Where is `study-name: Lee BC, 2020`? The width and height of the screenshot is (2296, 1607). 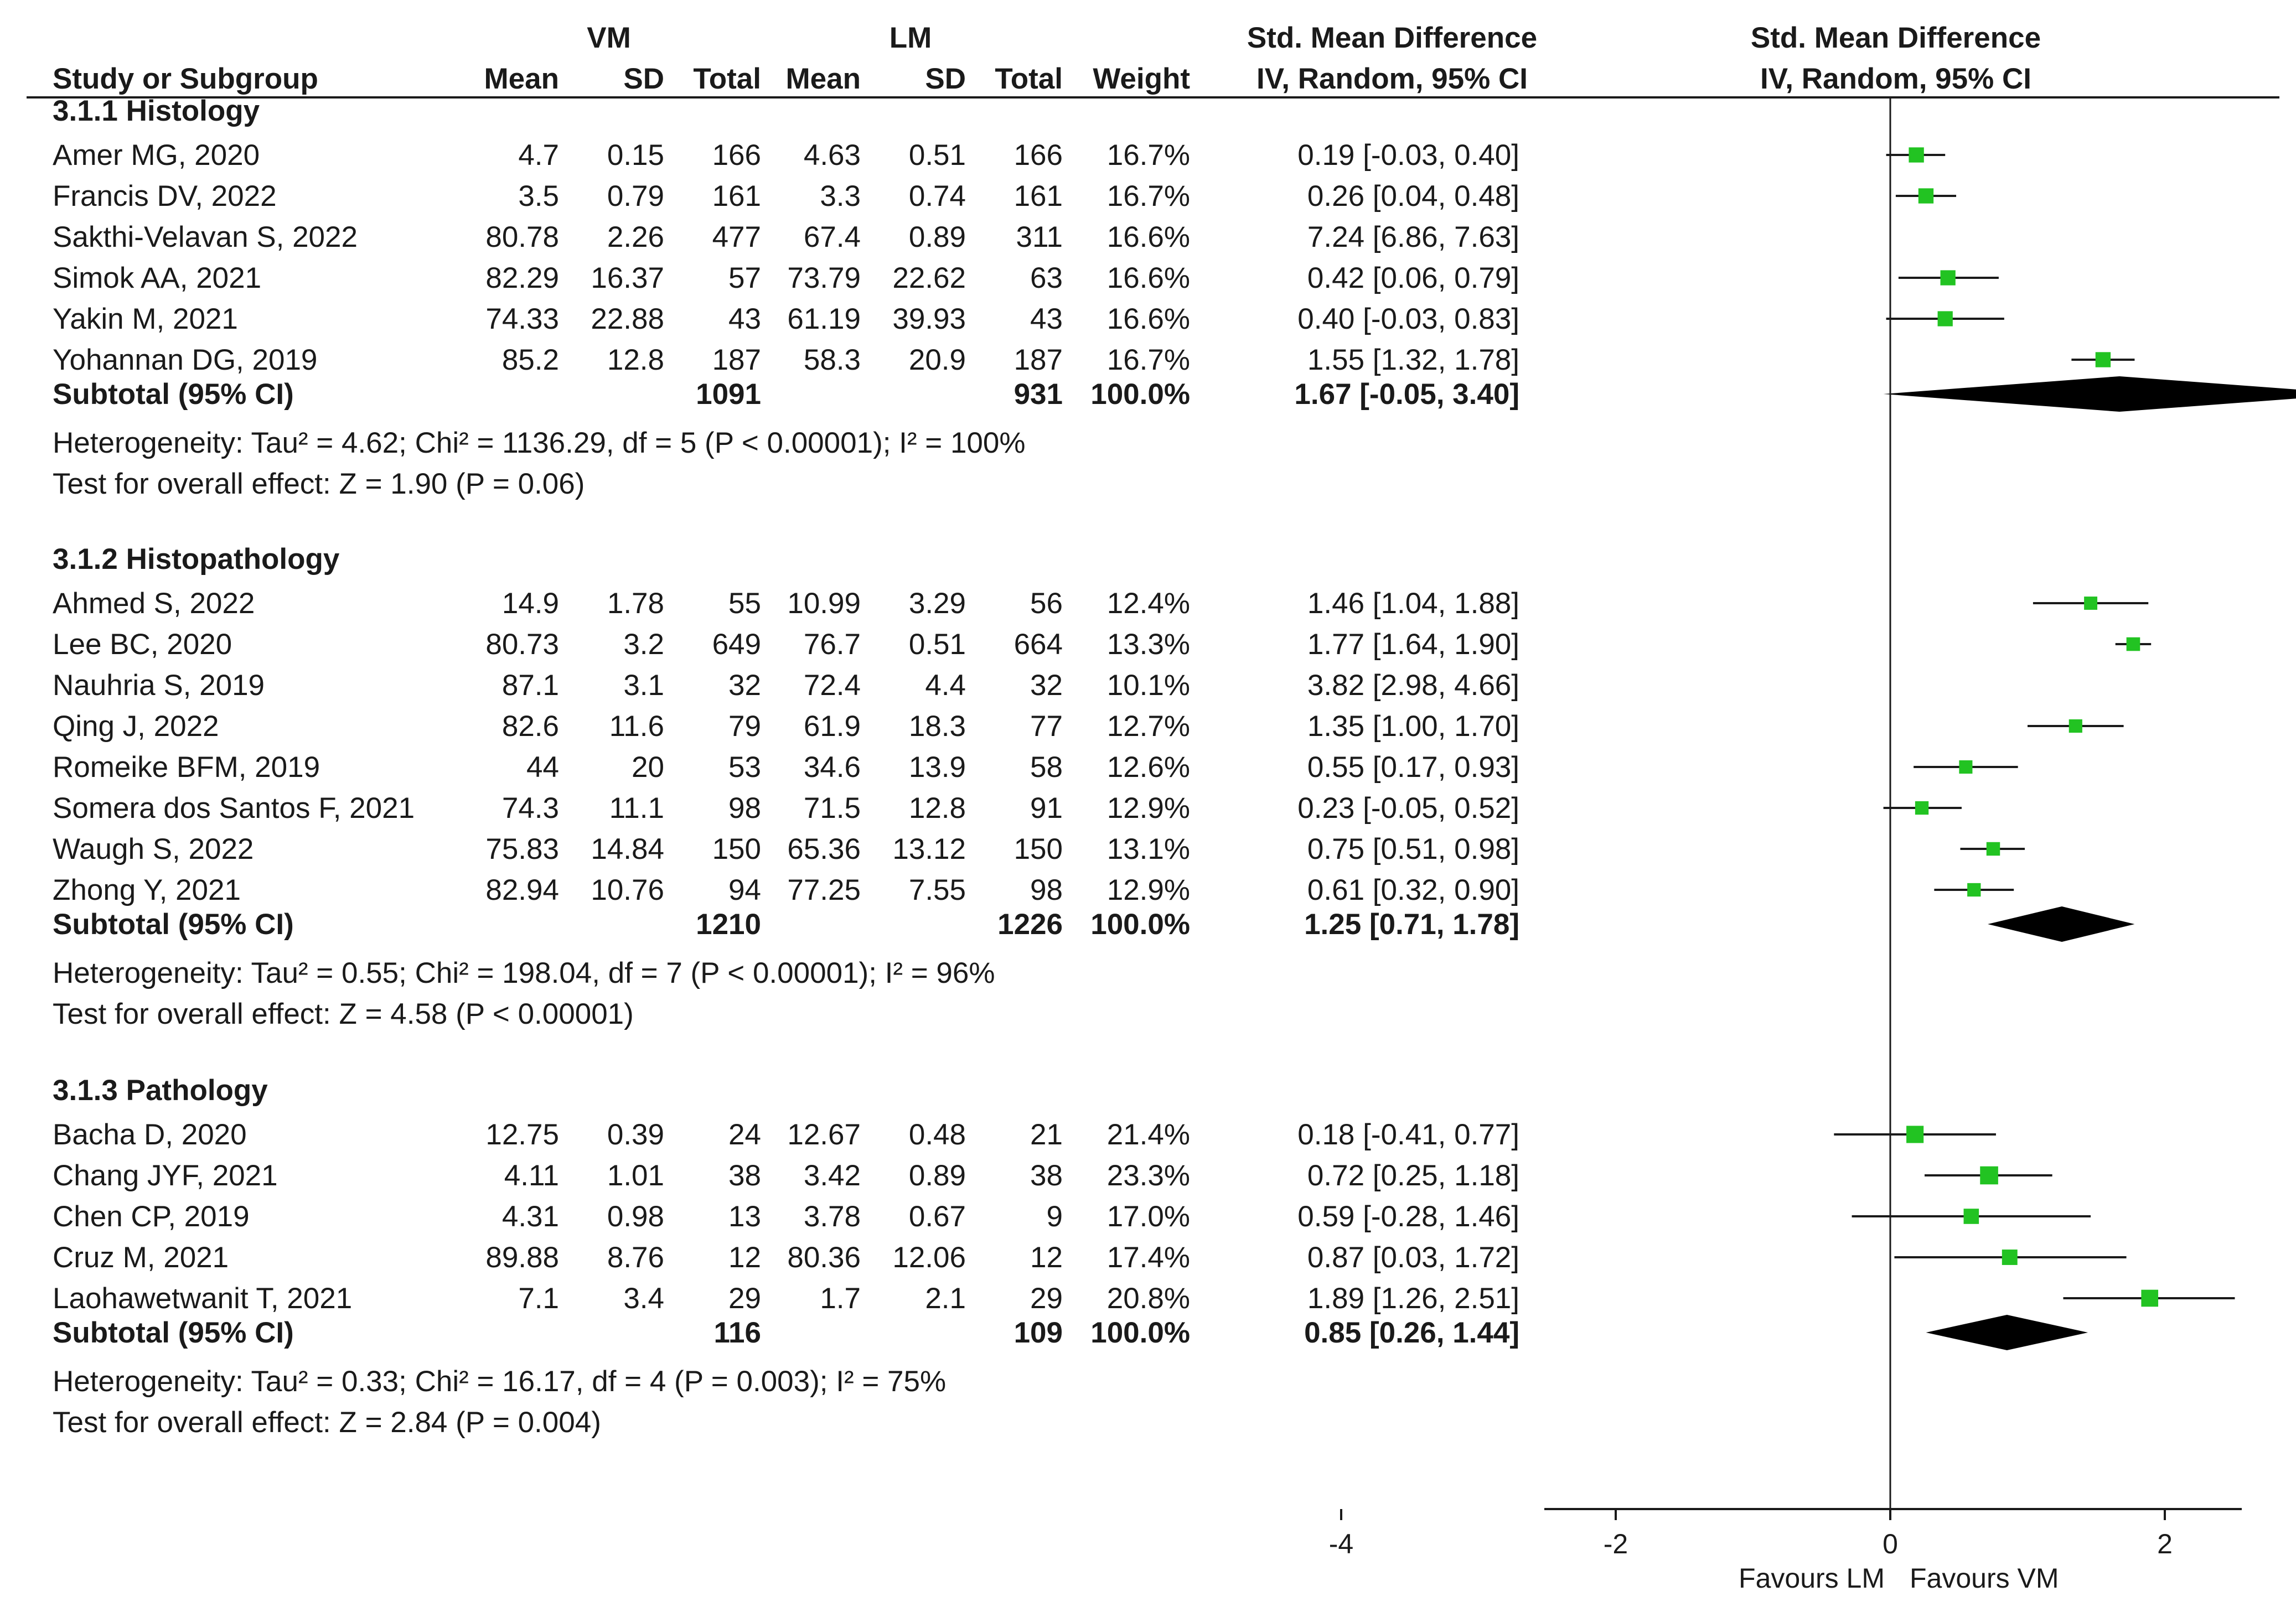
study-name: Lee BC, 2020 is located at coordinates (142, 644).